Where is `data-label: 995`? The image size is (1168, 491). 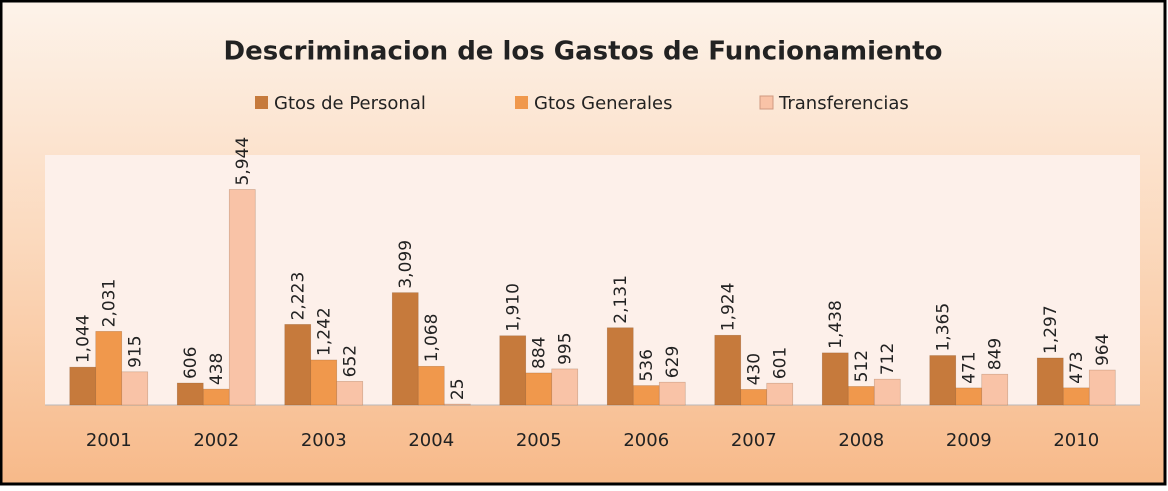
data-label: 995 is located at coordinates (566, 348).